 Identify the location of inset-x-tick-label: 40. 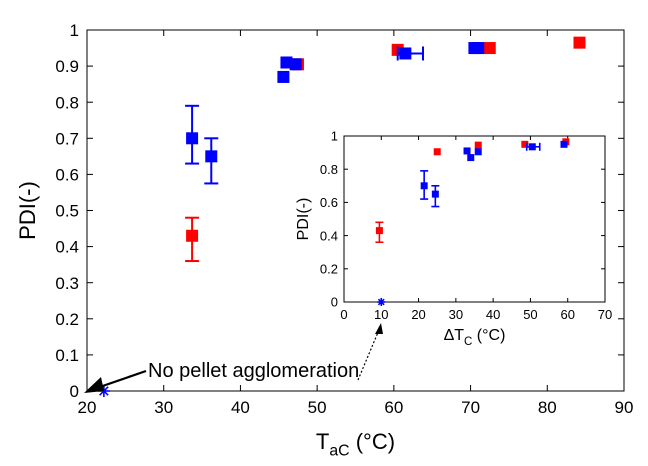
(493, 314).